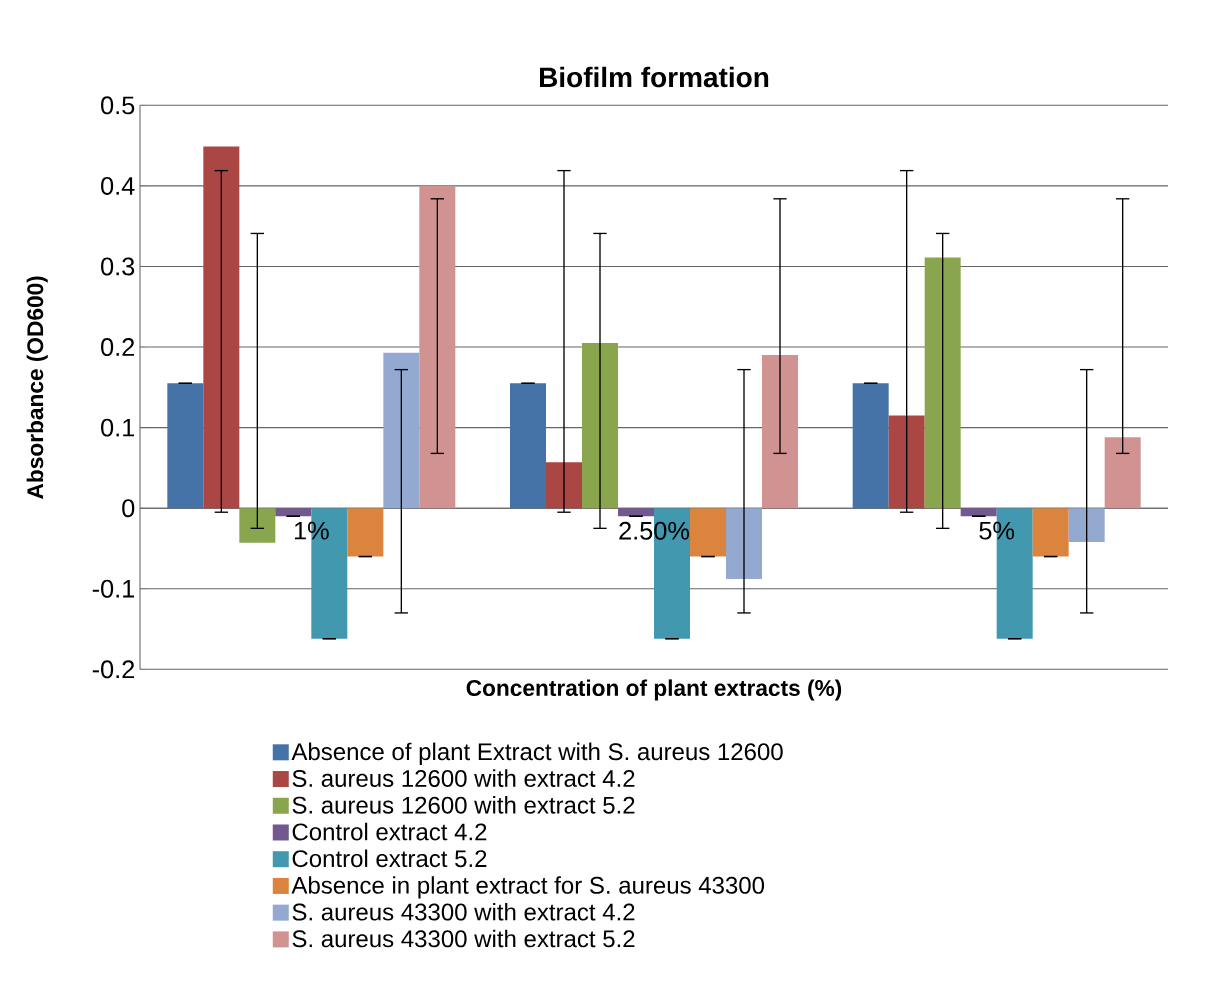  I want to click on y-axis-title: Absorbance (OD600), so click(37, 387).